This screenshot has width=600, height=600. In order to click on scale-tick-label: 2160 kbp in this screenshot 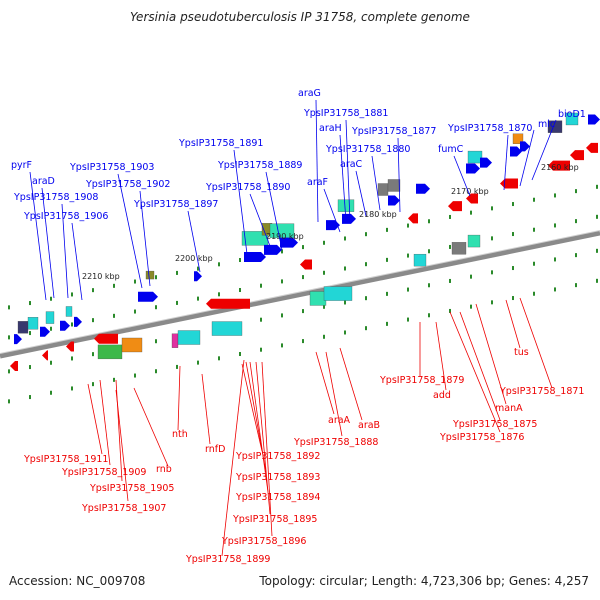, I will do `click(560, 167)`.